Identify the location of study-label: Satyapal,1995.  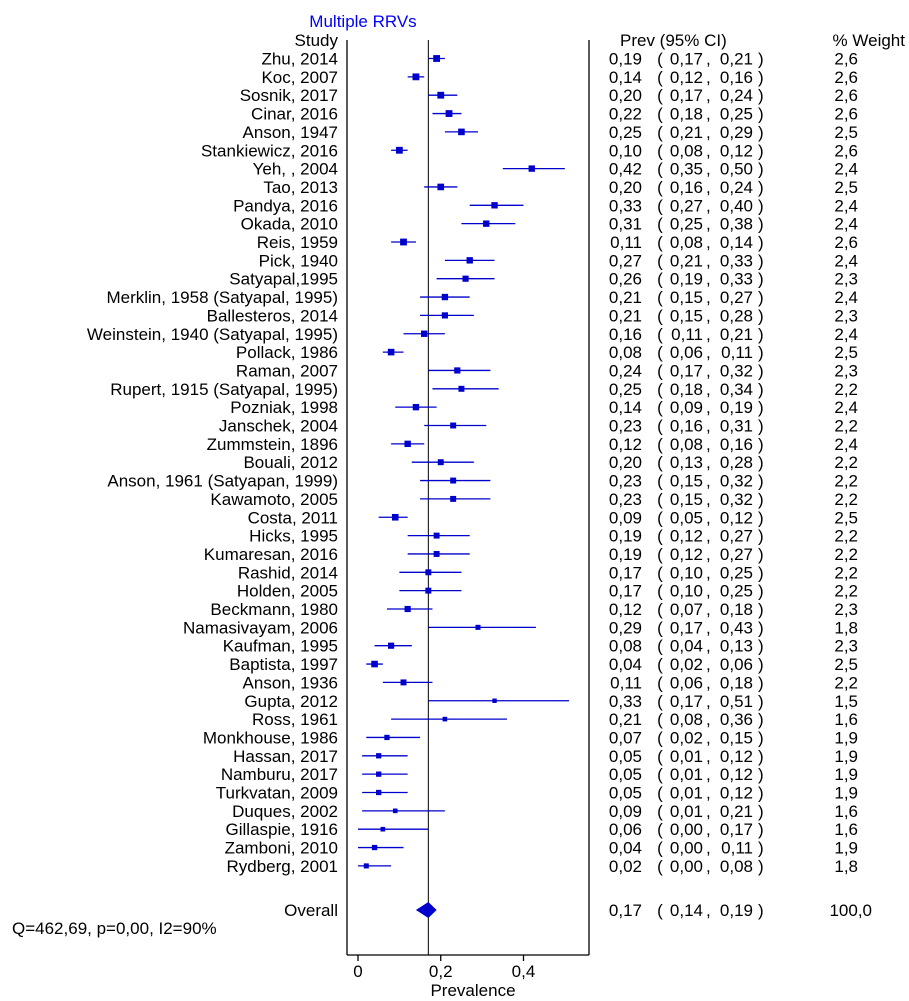
(283, 279).